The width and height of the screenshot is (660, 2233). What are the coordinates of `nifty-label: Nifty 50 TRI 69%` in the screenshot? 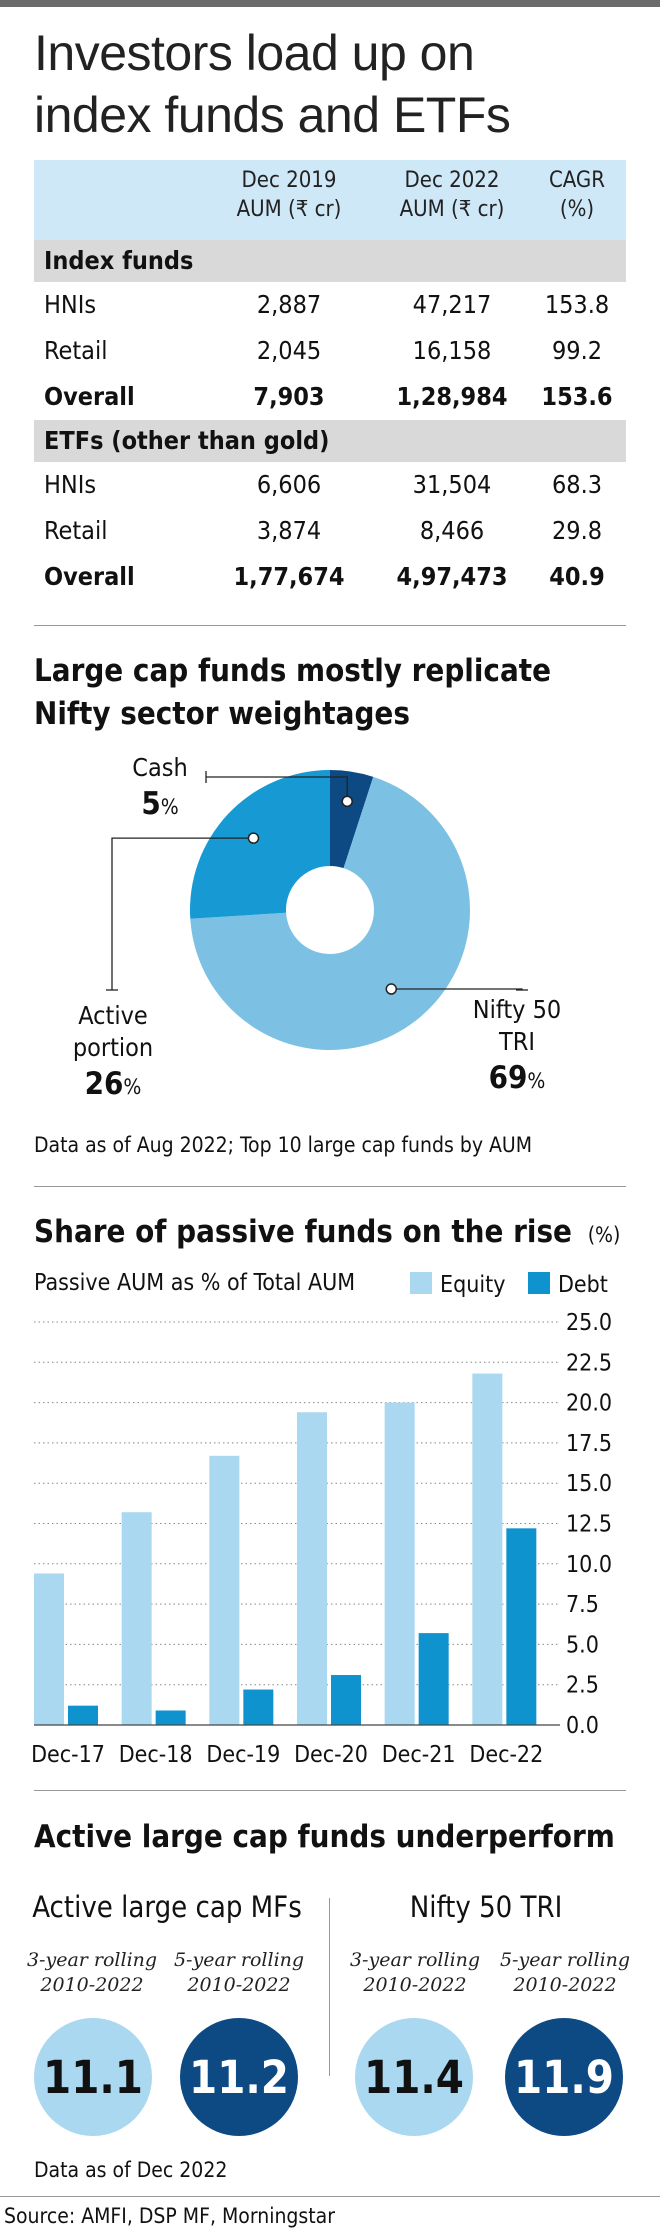 It's located at (517, 1045).